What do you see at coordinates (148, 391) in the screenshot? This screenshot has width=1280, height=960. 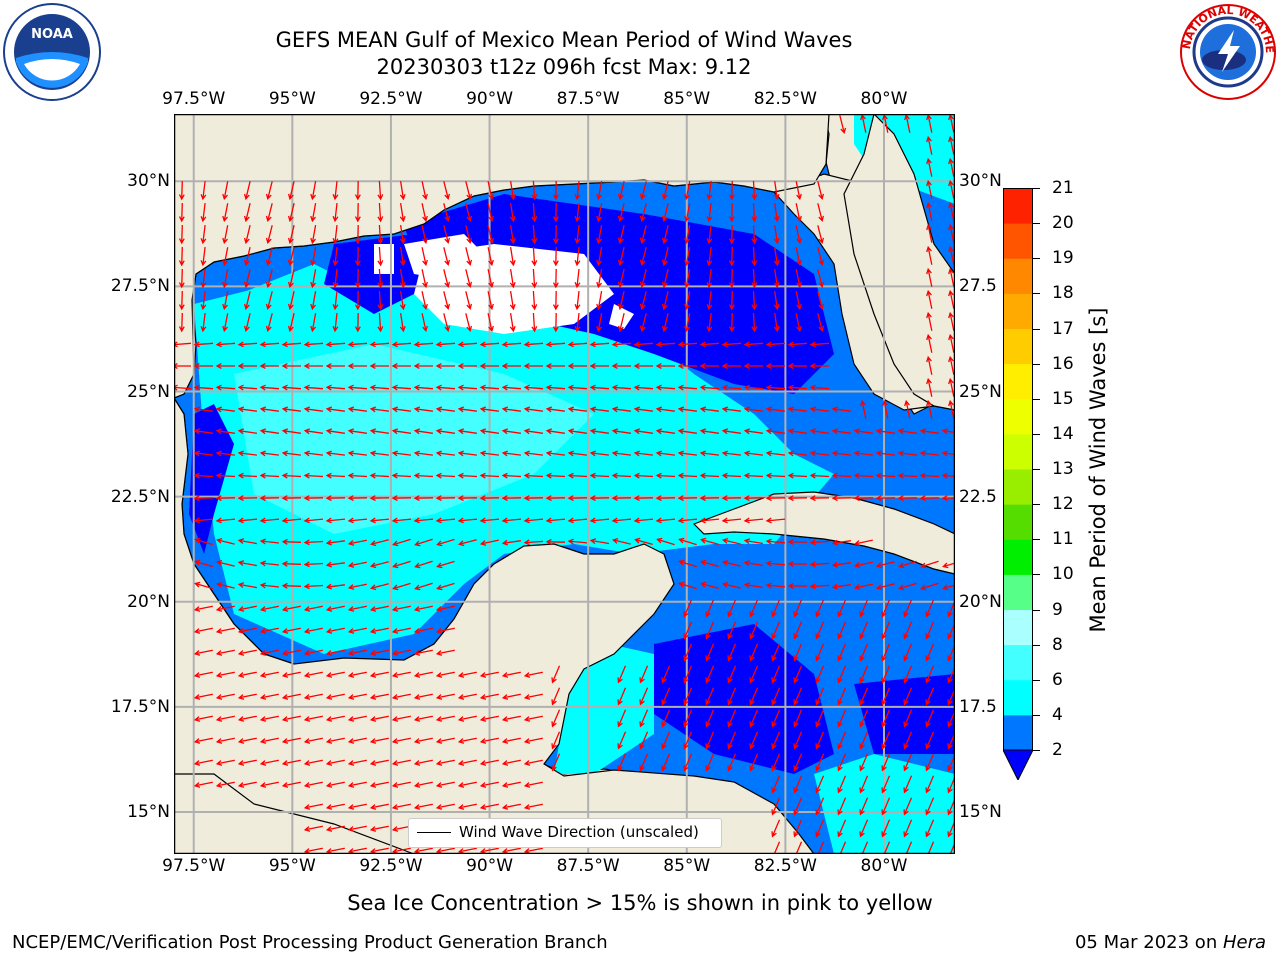 I see `left-lat-label-2: 25°N` at bounding box center [148, 391].